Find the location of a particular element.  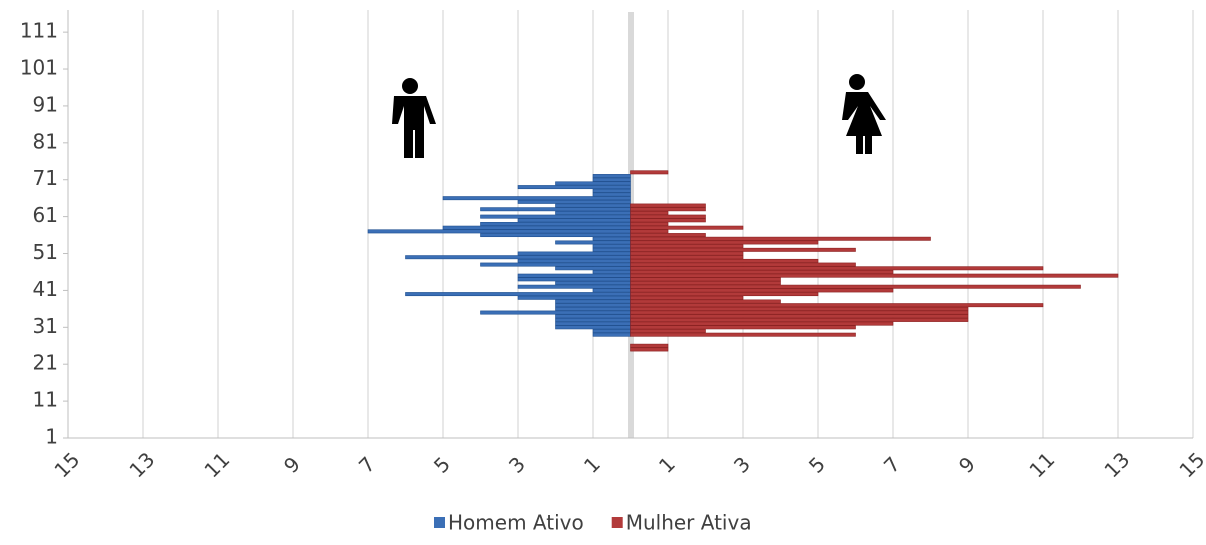

legend-label: Mulher Ativa is located at coordinates (689, 523).